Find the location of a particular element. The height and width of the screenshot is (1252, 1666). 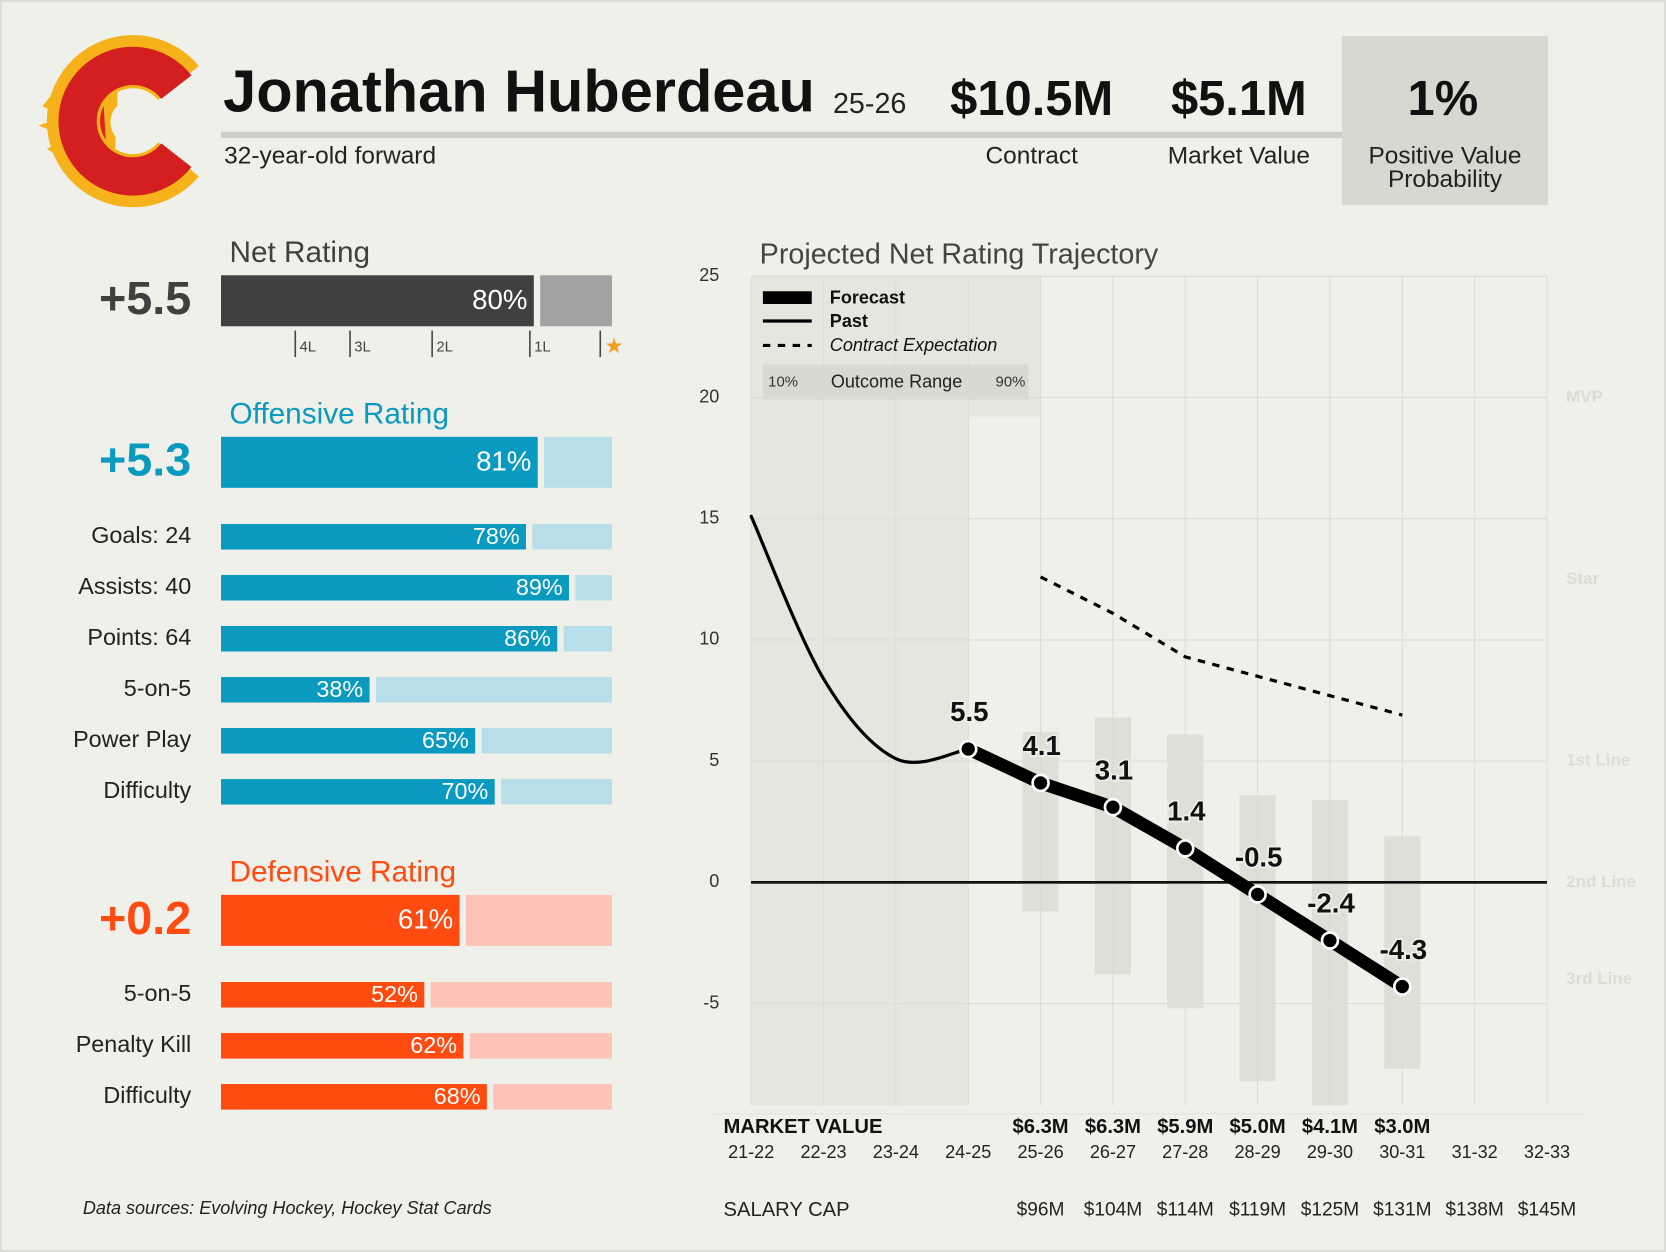

salary-cap: $131M is located at coordinates (1402, 1210).